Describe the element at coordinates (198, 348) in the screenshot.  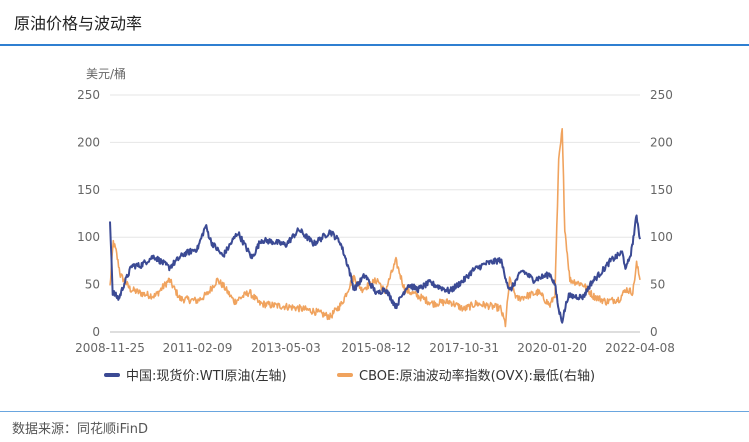
I see `x-tick-label: 2011-02-09` at that location.